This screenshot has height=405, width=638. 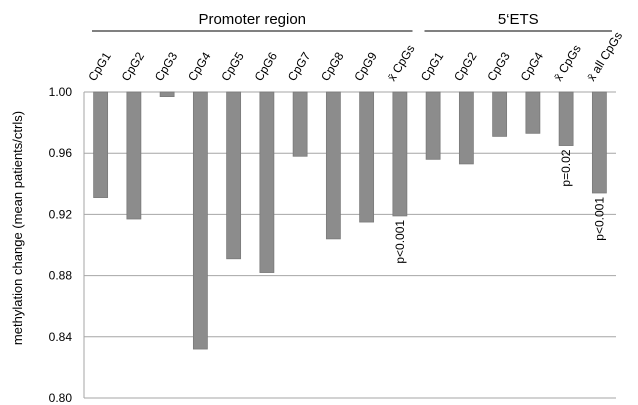 I want to click on group-label: 5‘ETS, so click(x=518, y=19).